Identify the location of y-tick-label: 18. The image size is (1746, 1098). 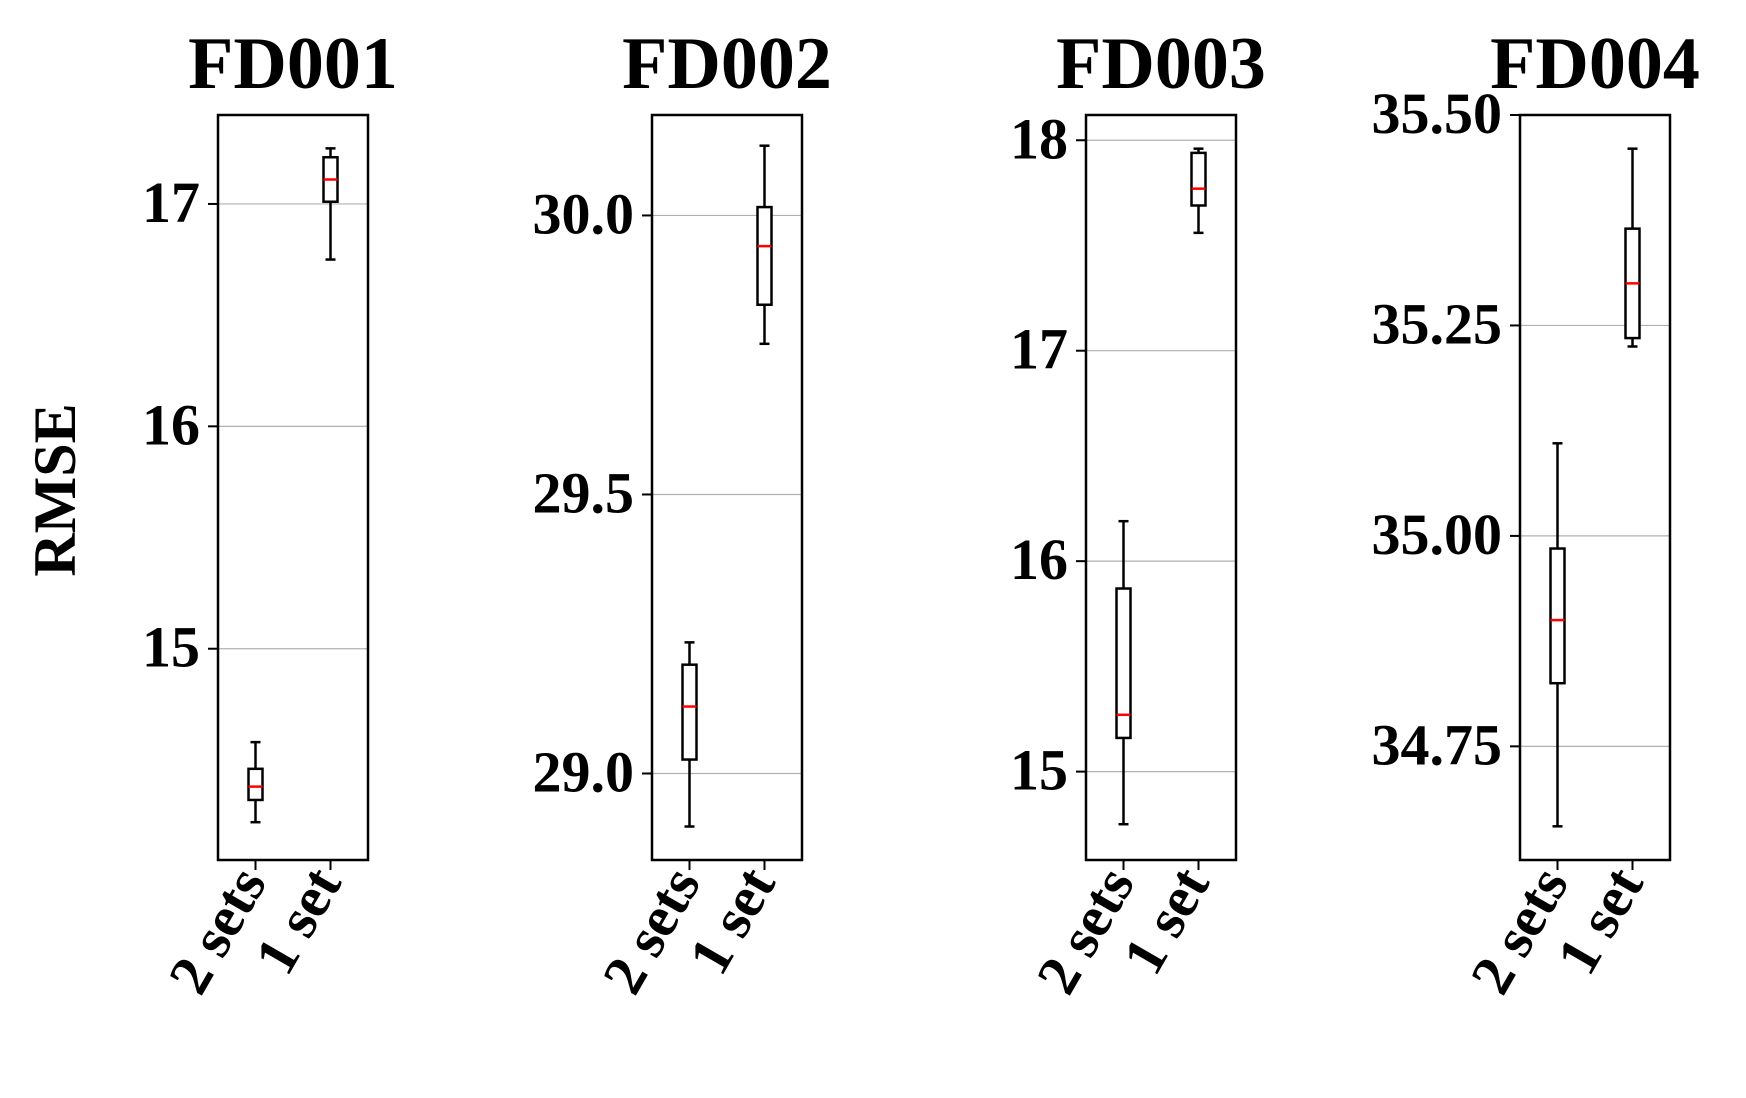
(1039, 138).